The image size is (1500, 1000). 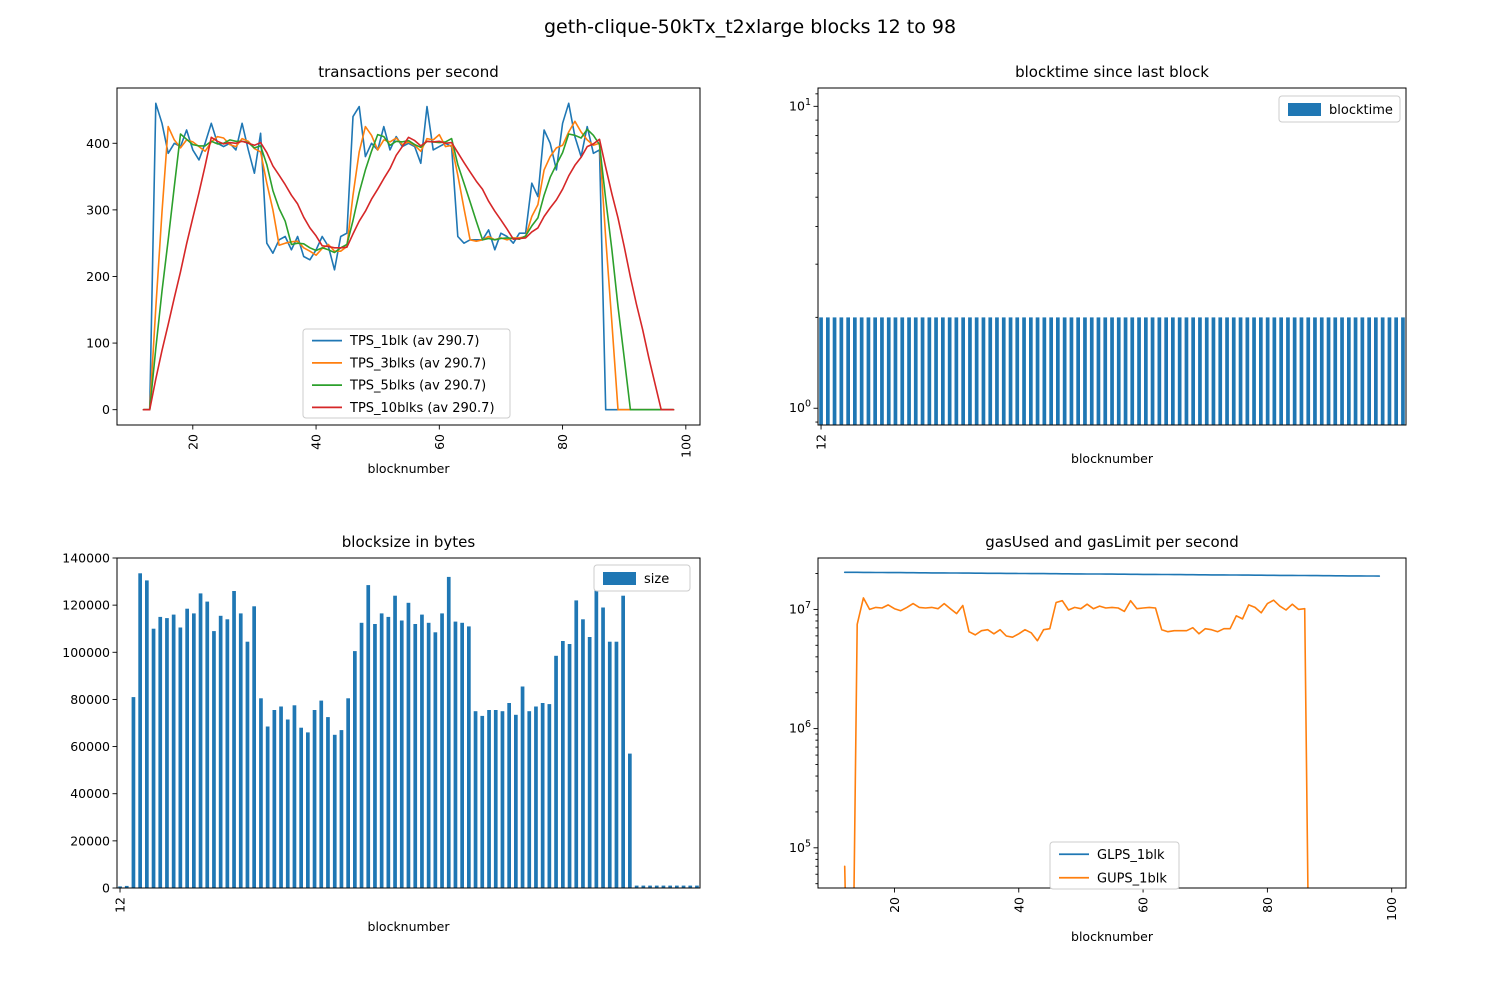 I want to click on svg-text: 40000, so click(x=90, y=793).